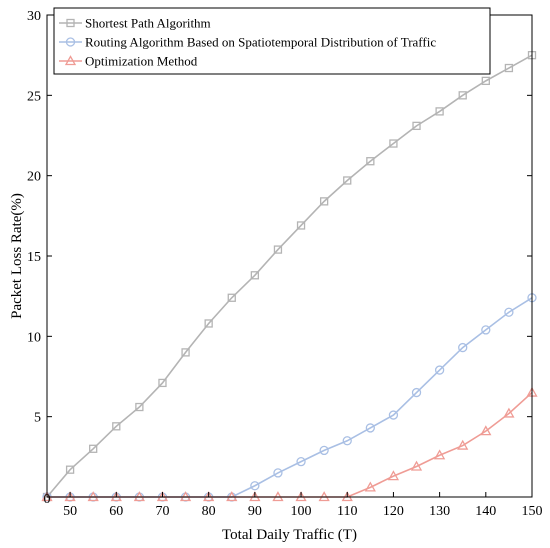  I want to click on y-tick-label: 30, so click(34, 16).